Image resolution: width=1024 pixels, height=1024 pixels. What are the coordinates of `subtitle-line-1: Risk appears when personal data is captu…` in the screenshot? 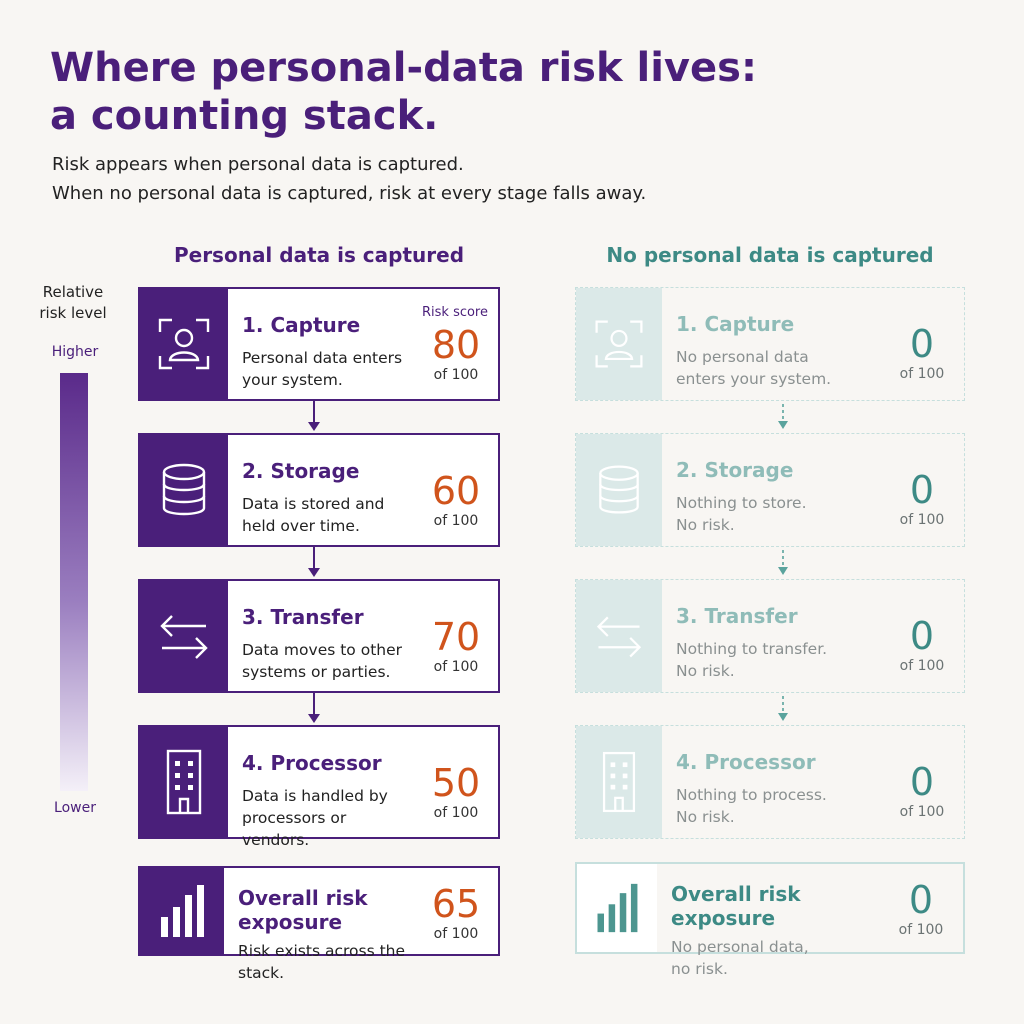 It's located at (258, 164).